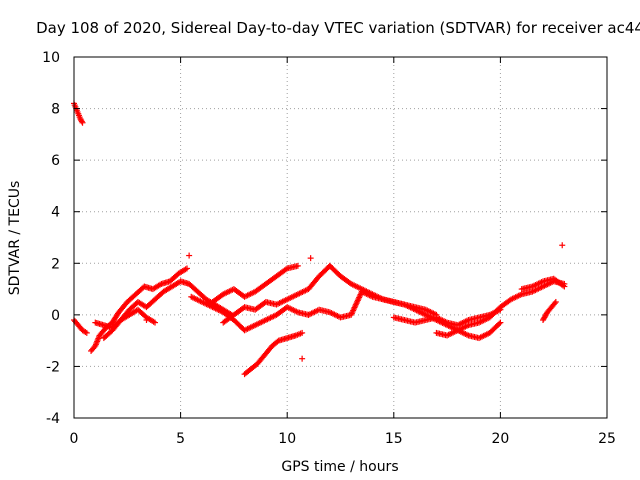  I want to click on y-tick-label: 0, so click(55, 316).